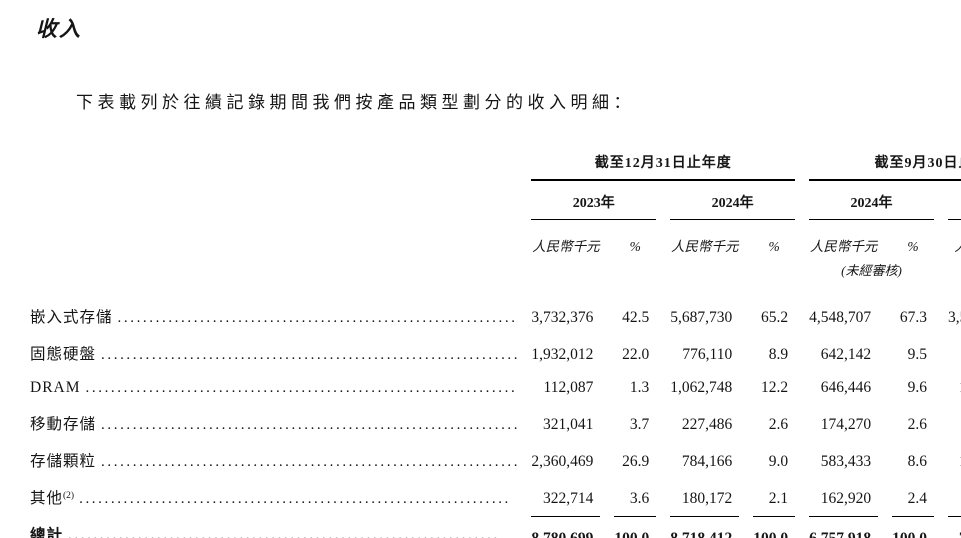 The height and width of the screenshot is (538, 961). What do you see at coordinates (639, 498) in the screenshot?
I see `percent-cell: 3.6` at bounding box center [639, 498].